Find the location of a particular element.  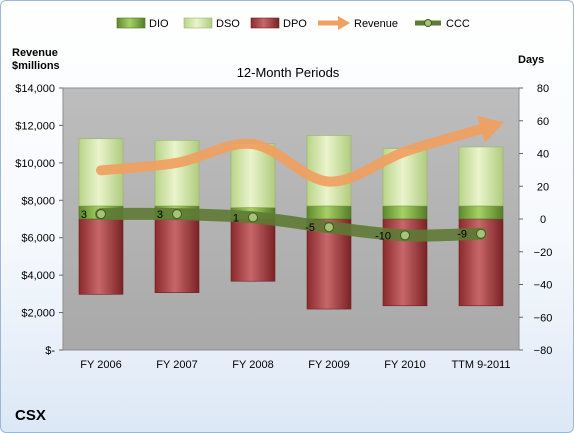

chart-title: 12-Month Periods is located at coordinates (288, 72).